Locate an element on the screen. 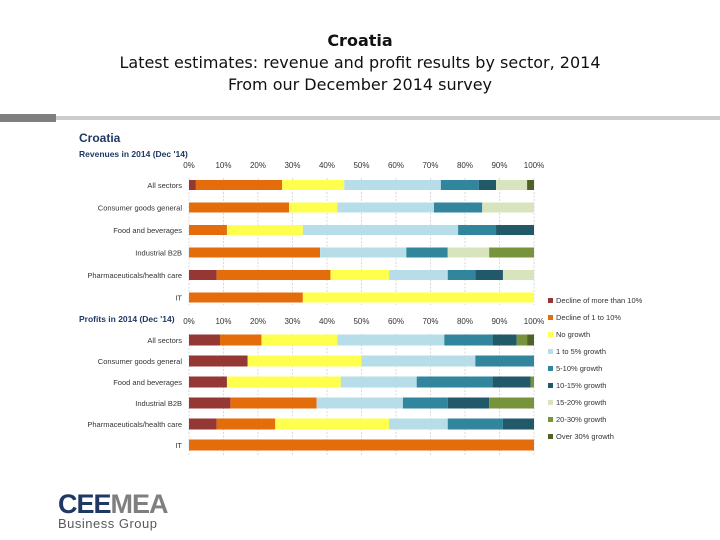 The image size is (720, 540). x-tick-label: 70% is located at coordinates (430, 321).